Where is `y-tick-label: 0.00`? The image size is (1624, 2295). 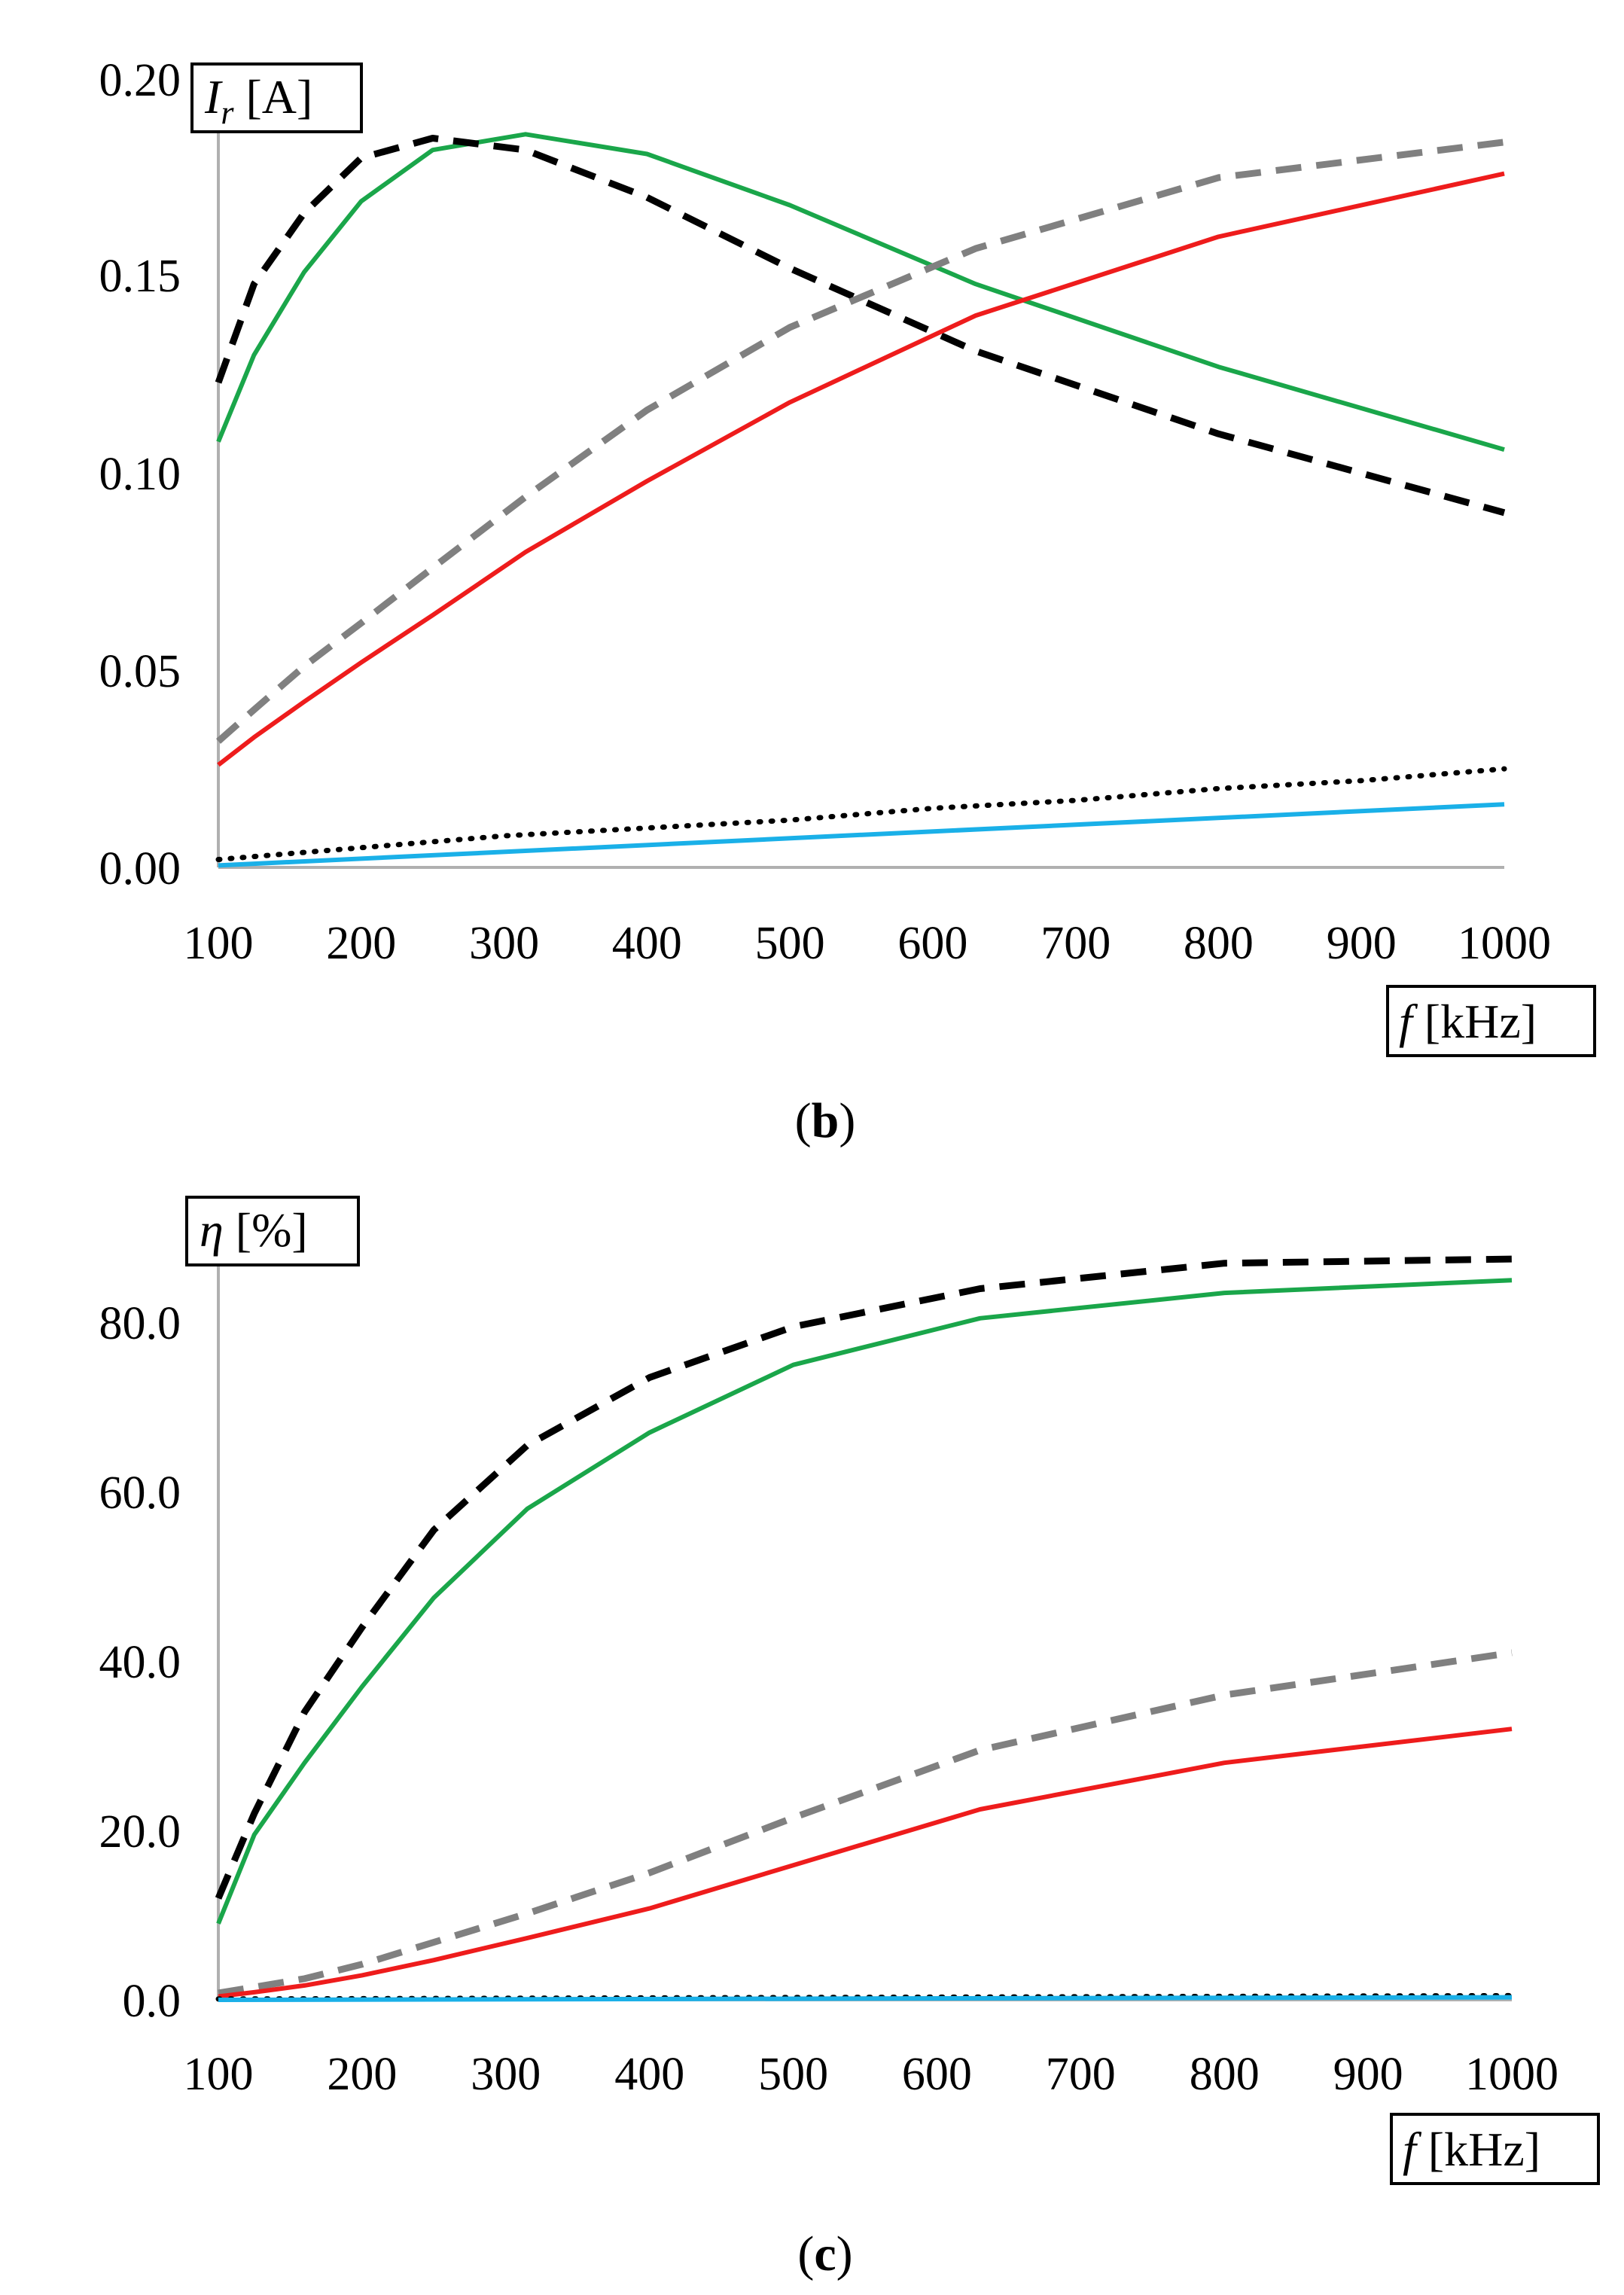 y-tick-label: 0.00 is located at coordinates (140, 869).